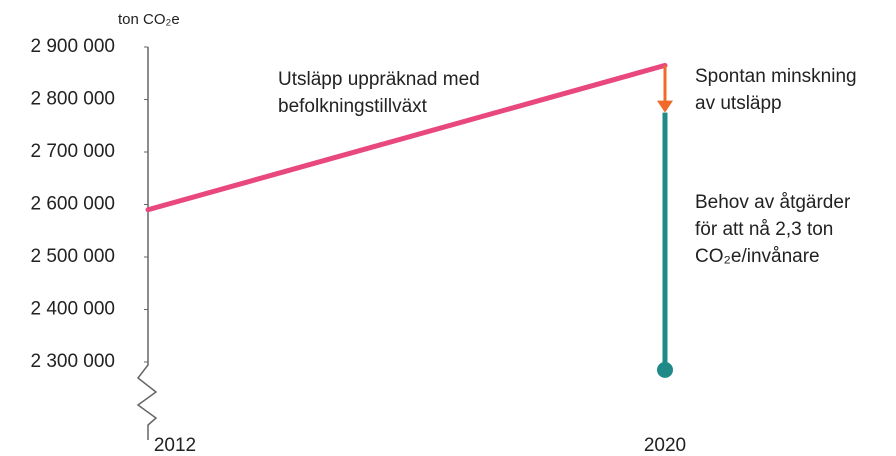  Describe the element at coordinates (665, 445) in the screenshot. I see `x-tick-label: 2020` at that location.